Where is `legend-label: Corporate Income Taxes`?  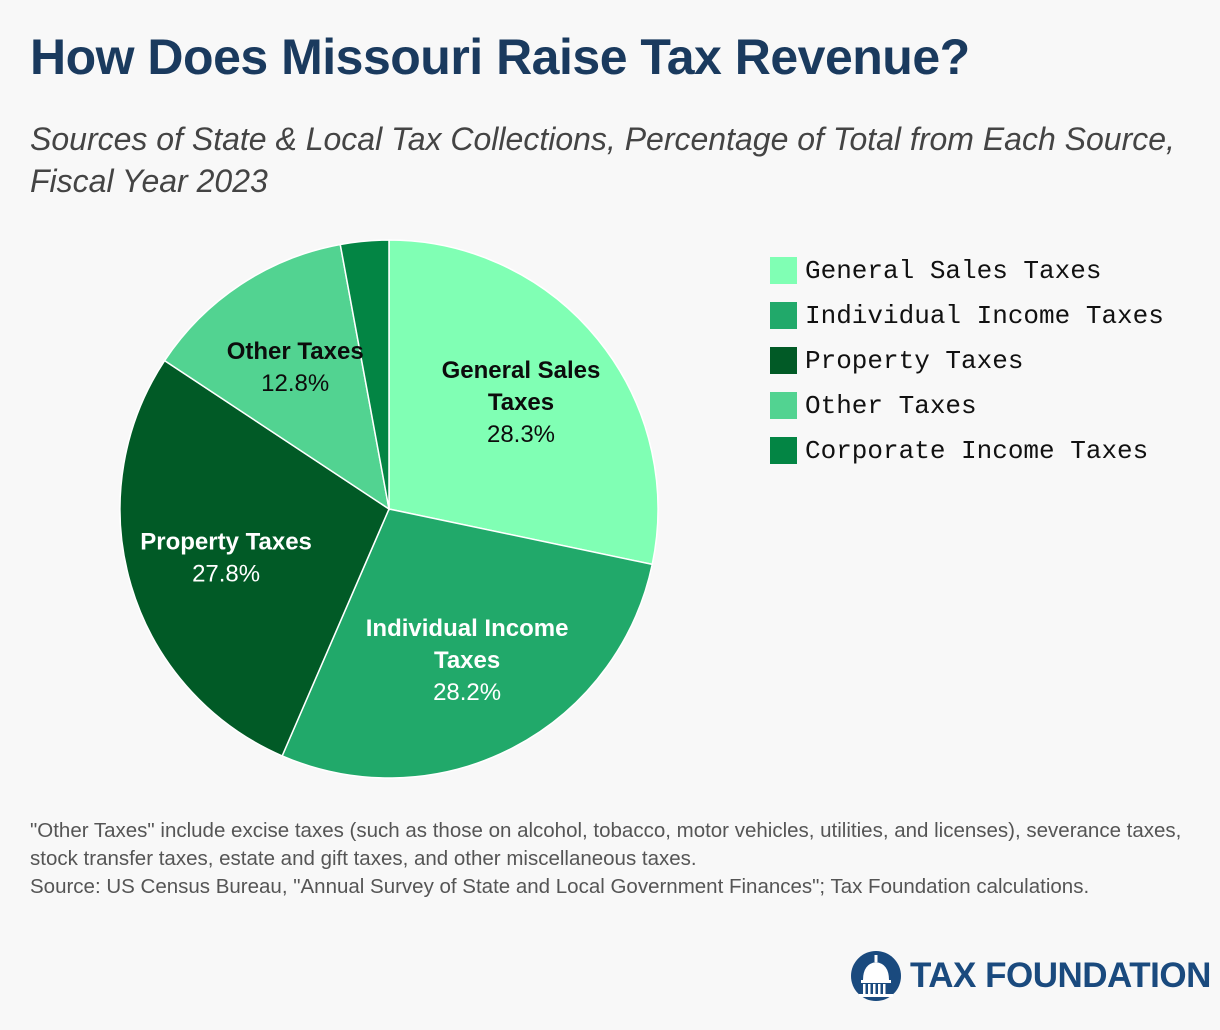 legend-label: Corporate Income Taxes is located at coordinates (977, 450).